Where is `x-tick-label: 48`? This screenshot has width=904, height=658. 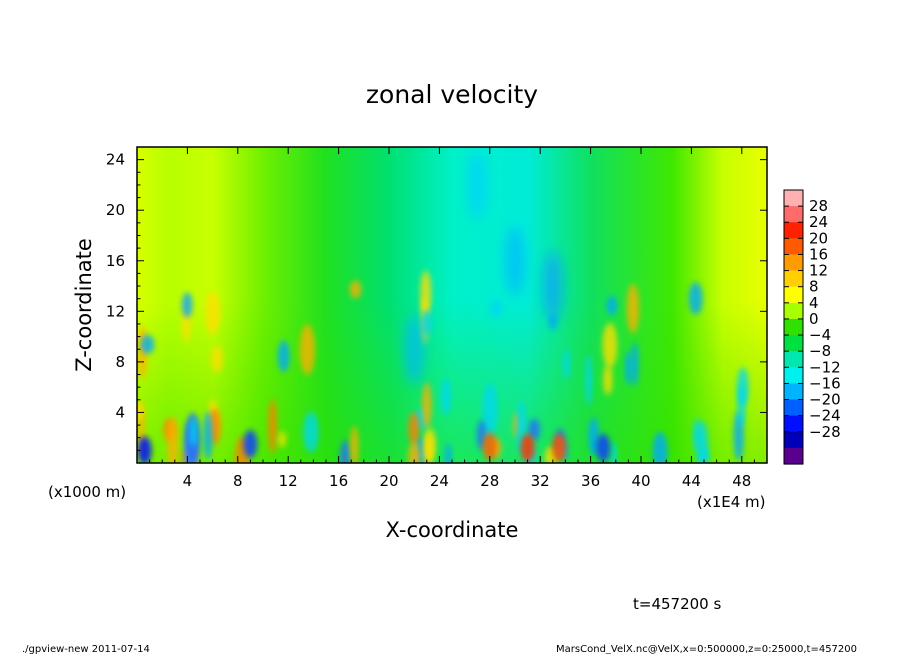
x-tick-label: 48 is located at coordinates (741, 481).